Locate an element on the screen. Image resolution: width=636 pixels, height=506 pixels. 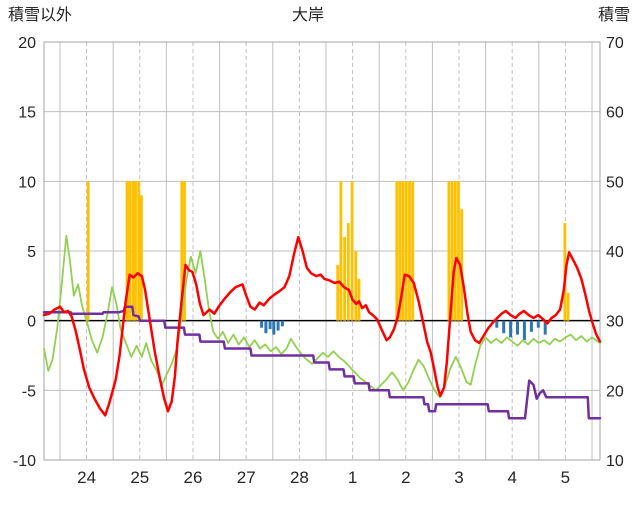
x-tick-label: 27 is located at coordinates (246, 477).